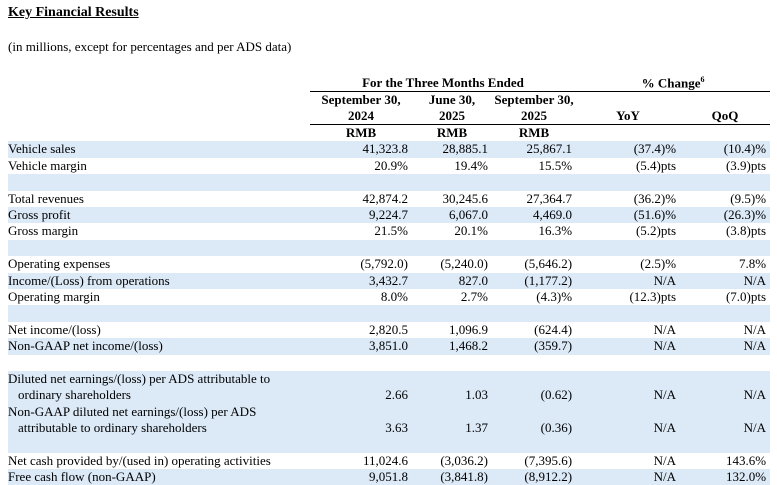 The image size is (777, 485). What do you see at coordinates (361, 280) in the screenshot?
I see `cell-value: 3,432.7` at bounding box center [361, 280].